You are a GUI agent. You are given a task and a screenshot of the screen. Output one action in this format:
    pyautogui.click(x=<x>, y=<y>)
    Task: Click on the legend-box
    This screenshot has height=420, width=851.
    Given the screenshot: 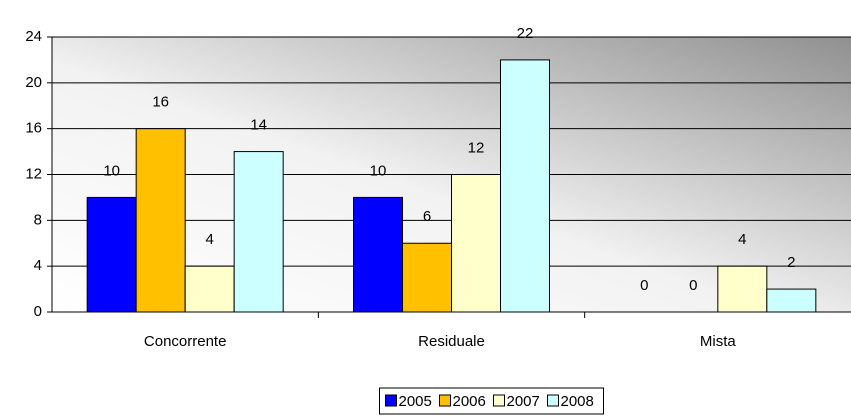 What is the action you would take?
    pyautogui.click(x=491, y=401)
    